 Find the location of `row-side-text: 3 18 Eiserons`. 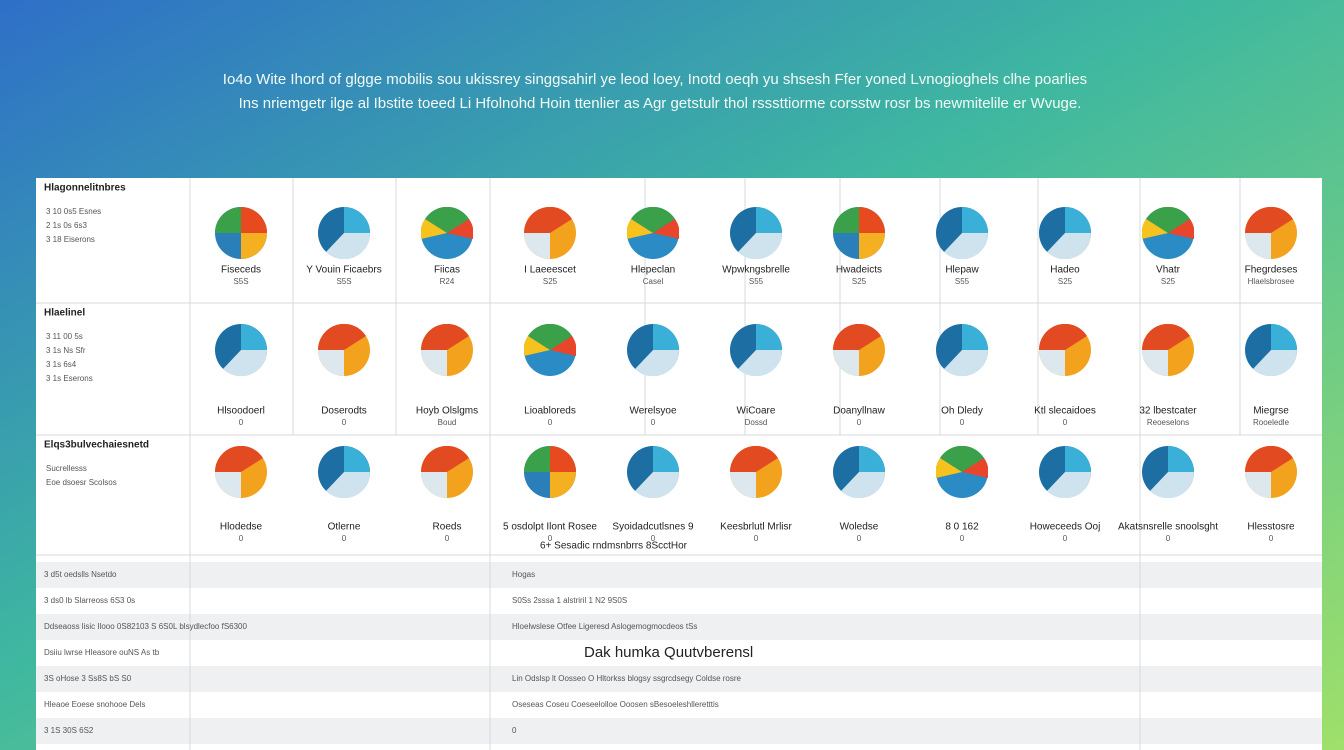

row-side-text: 3 18 Eiserons is located at coordinates (70, 239).